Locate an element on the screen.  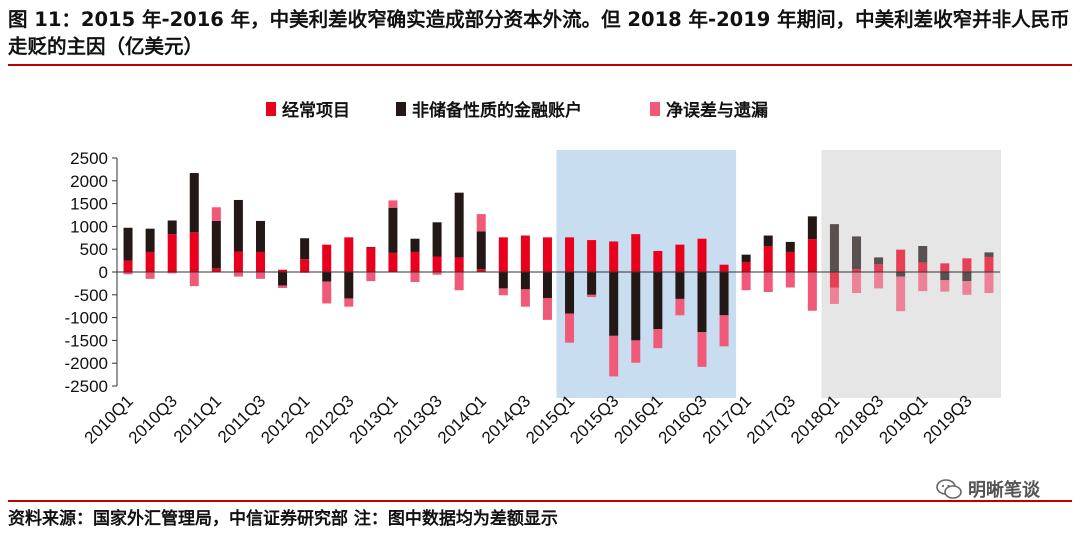
y-tick-label: -2500 is located at coordinates (86, 386).